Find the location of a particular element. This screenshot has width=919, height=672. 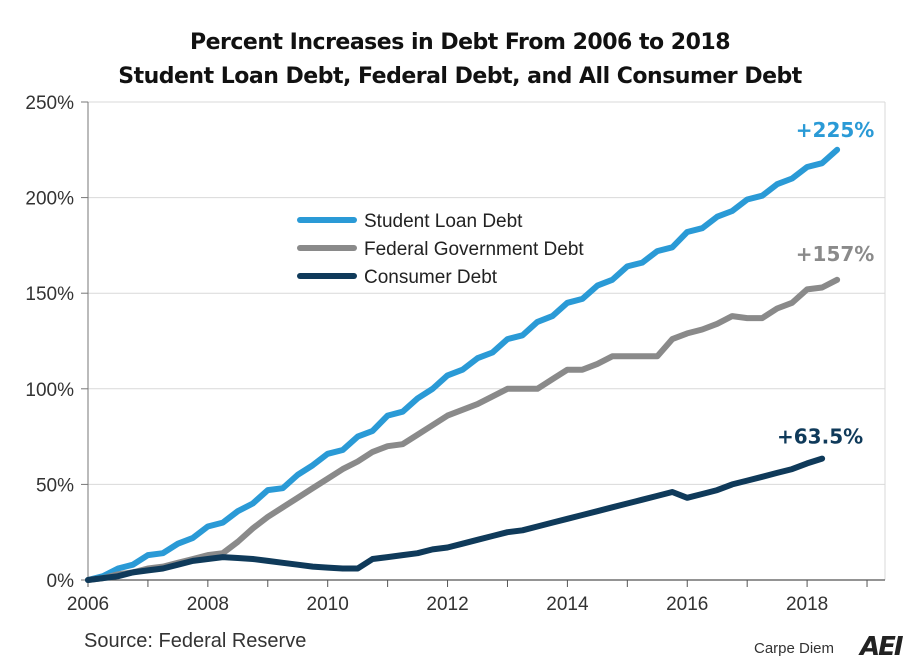

legend-label: Consumer Debt is located at coordinates (431, 277).